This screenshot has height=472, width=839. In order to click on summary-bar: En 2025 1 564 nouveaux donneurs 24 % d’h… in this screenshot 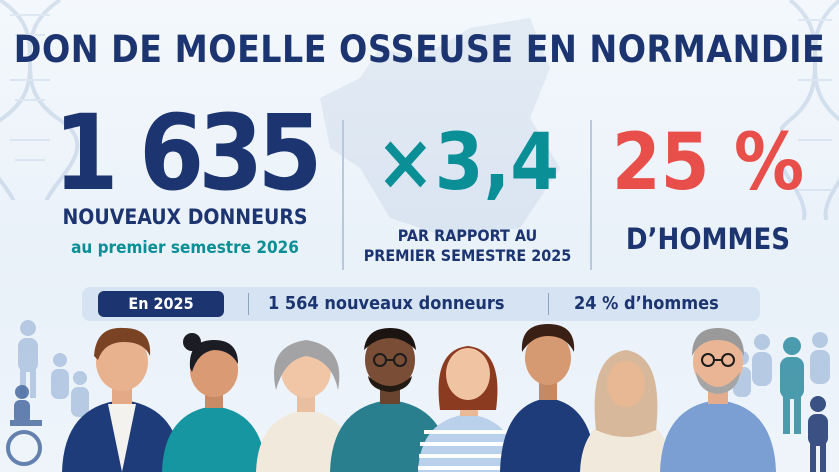, I will do `click(421, 304)`.